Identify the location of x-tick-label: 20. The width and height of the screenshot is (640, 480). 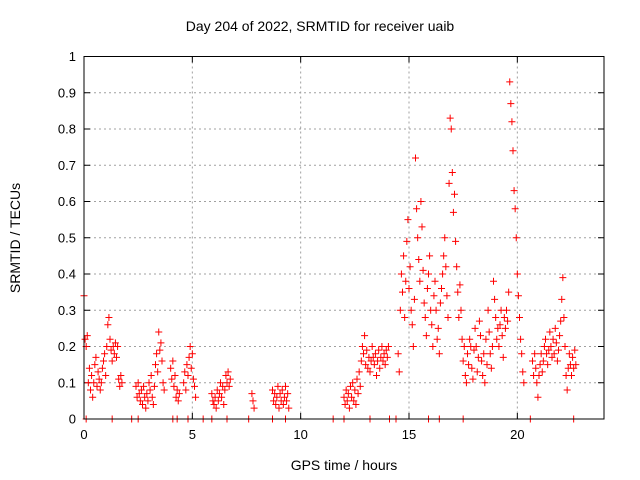
(517, 434).